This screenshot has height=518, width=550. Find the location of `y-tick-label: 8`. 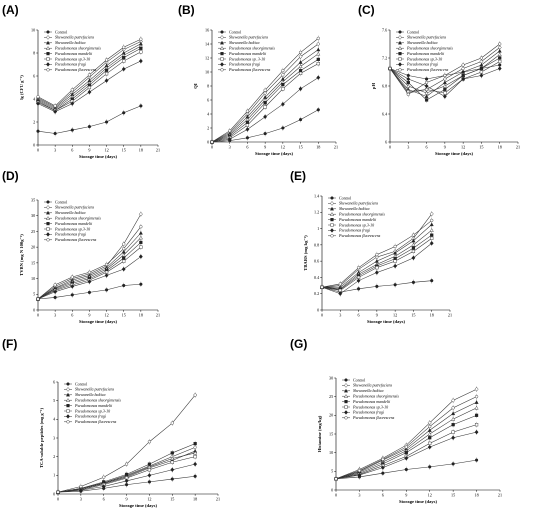

y-tick-label: 8 is located at coordinates (34, 52).